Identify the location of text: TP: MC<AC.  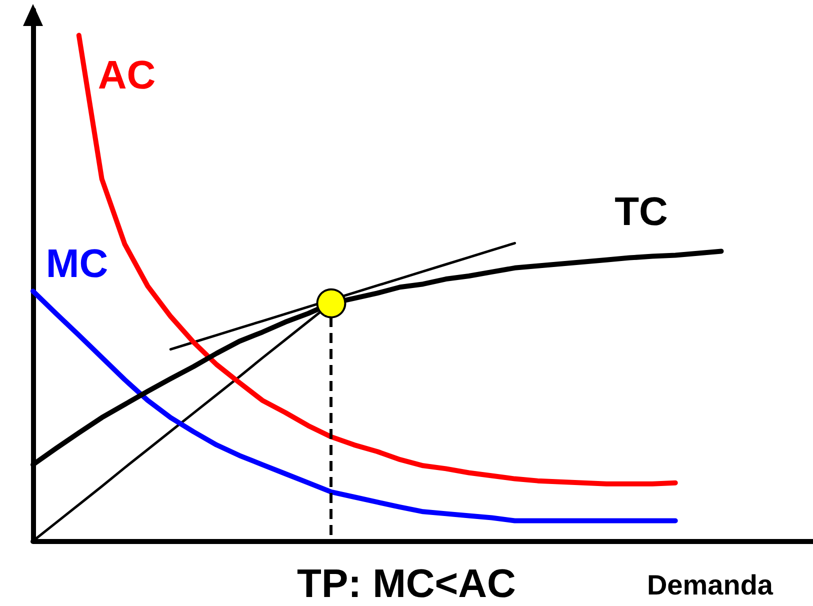
(406, 584).